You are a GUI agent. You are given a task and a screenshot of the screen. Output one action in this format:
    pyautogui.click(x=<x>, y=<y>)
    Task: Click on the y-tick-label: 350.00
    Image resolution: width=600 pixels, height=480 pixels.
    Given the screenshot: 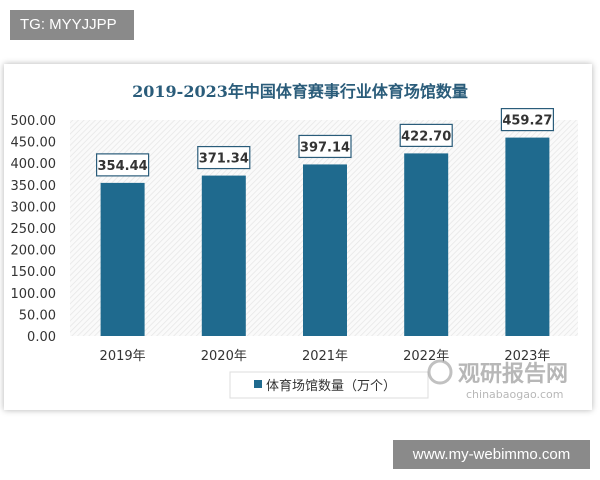 What is the action you would take?
    pyautogui.click(x=34, y=186)
    